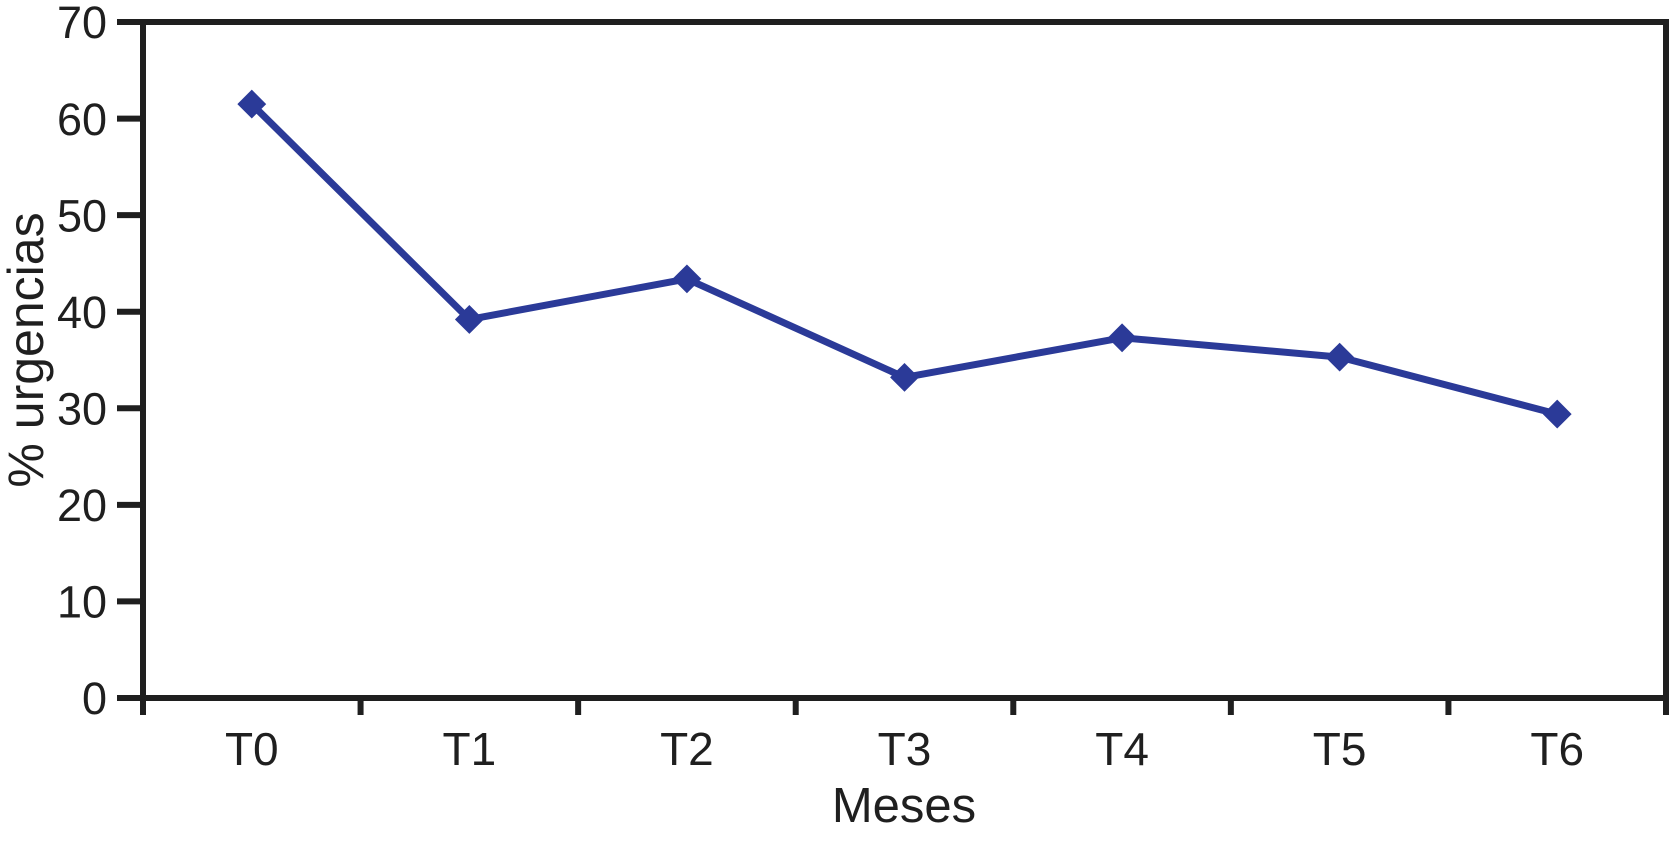 This screenshot has width=1672, height=843. Describe the element at coordinates (82, 312) in the screenshot. I see `y-tick-label: 40` at that location.